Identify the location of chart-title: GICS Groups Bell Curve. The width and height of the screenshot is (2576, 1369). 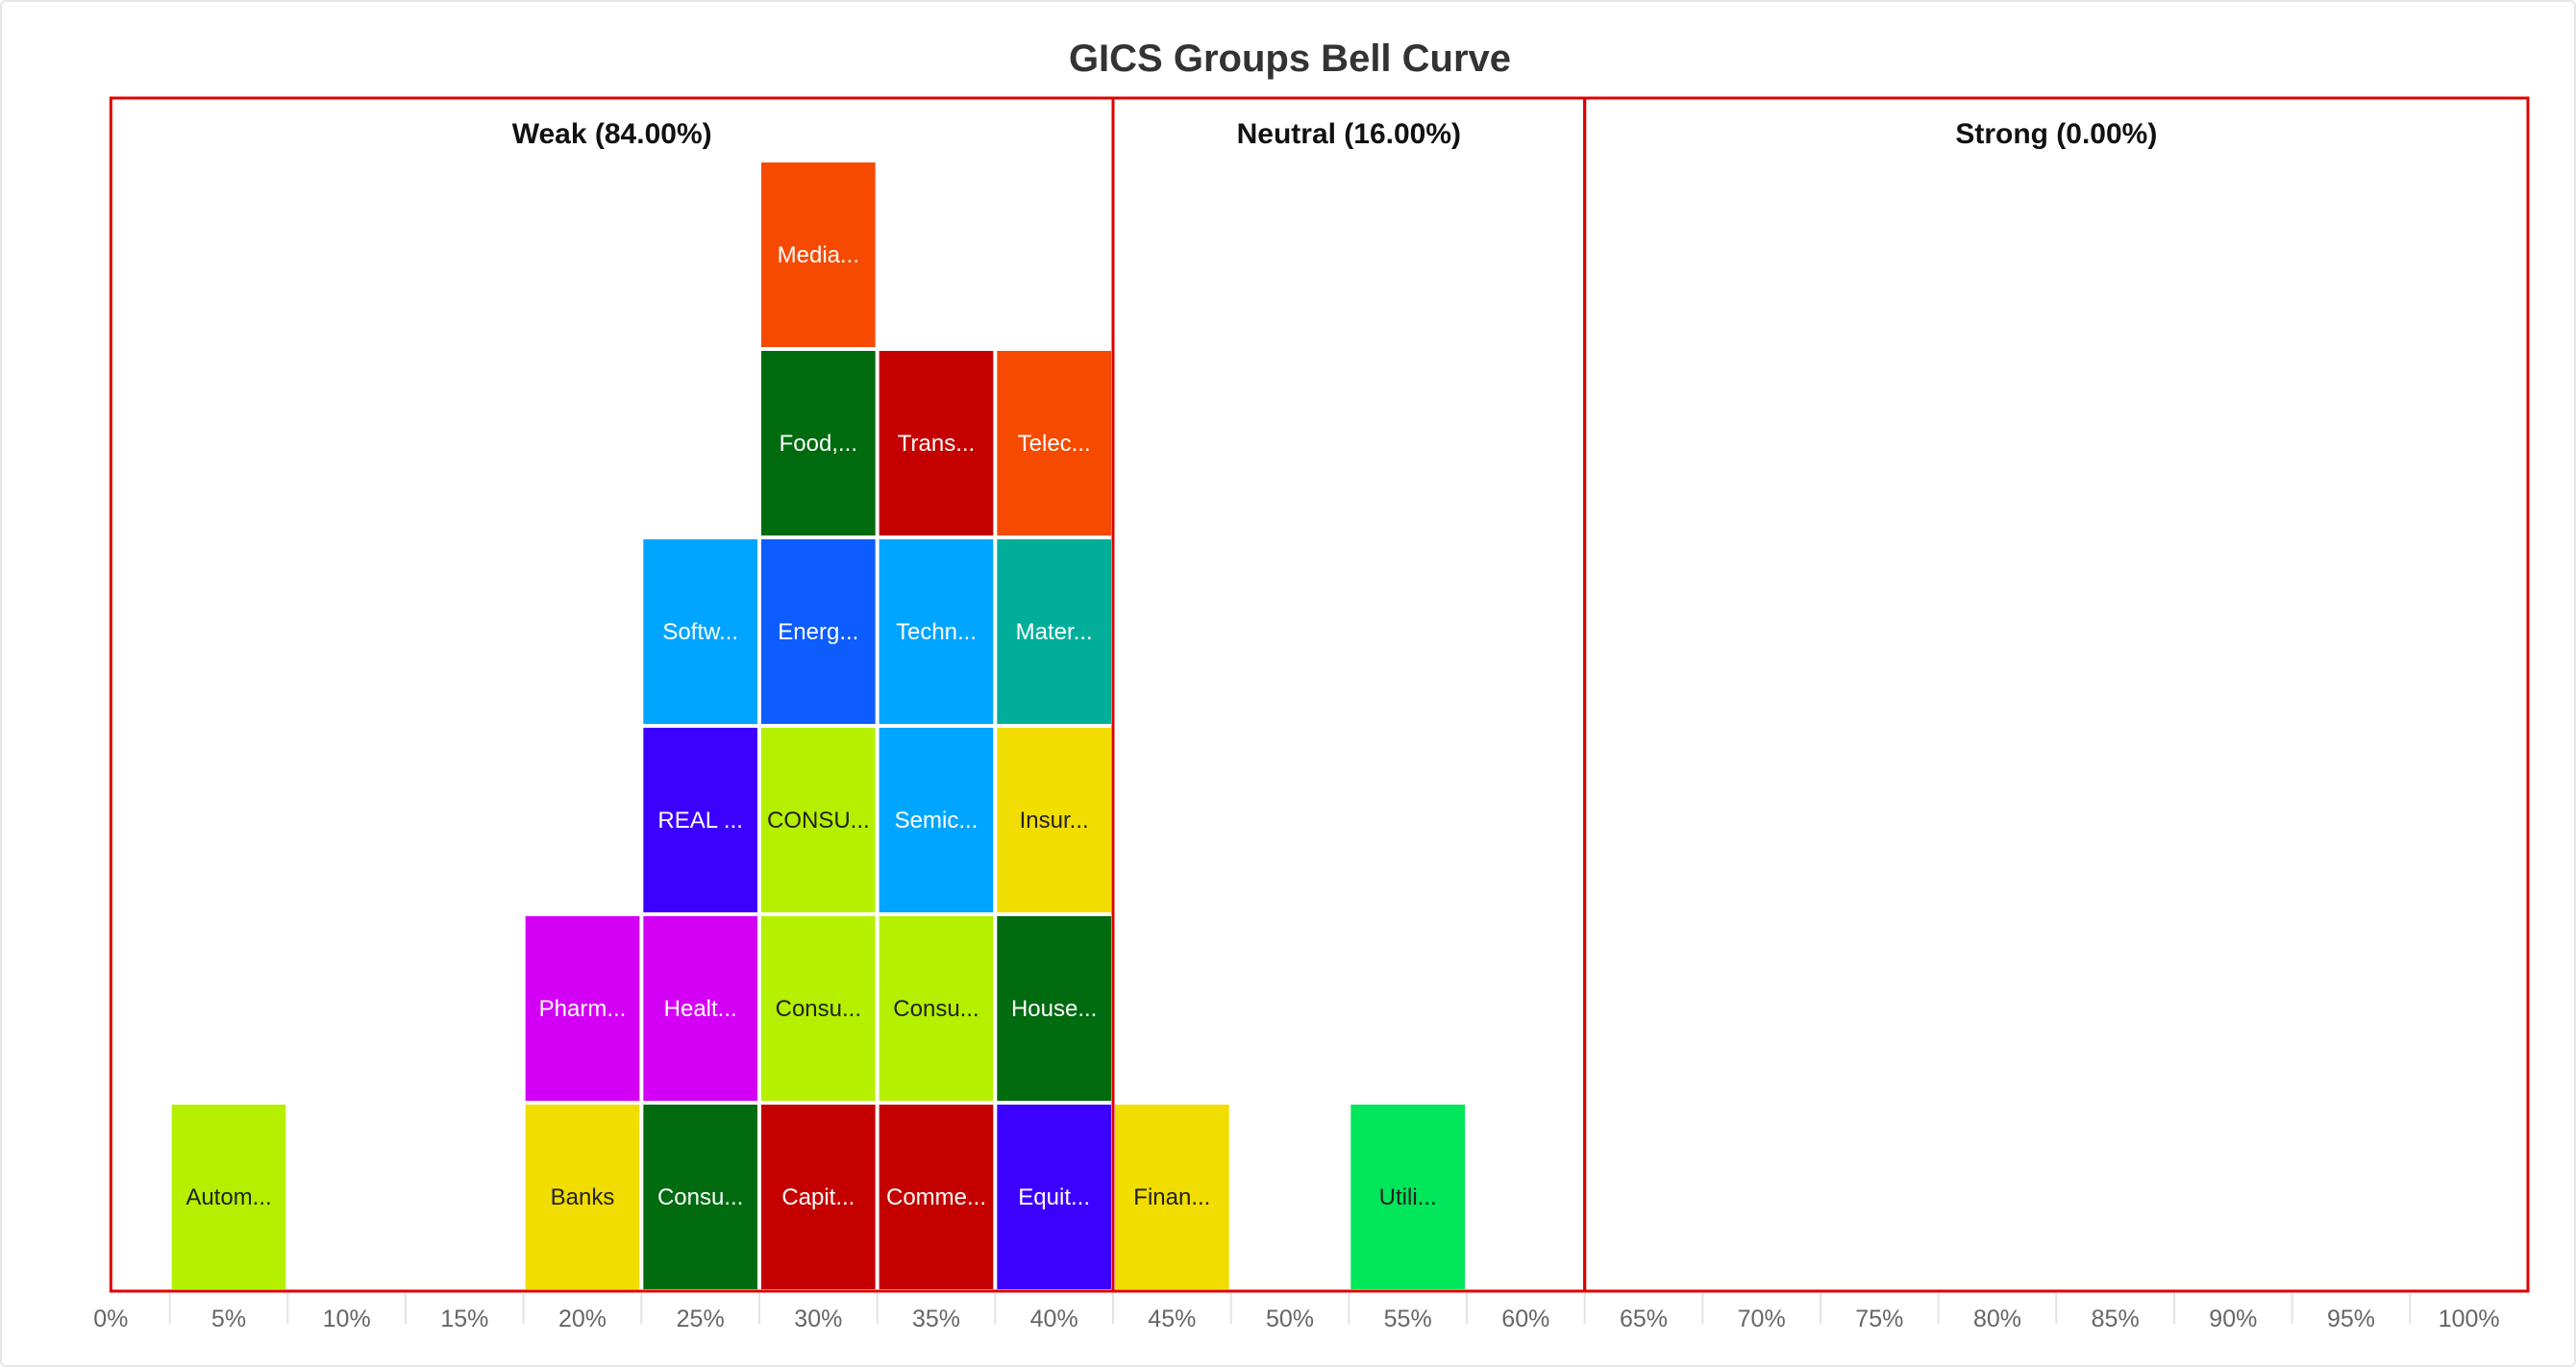
(1290, 58).